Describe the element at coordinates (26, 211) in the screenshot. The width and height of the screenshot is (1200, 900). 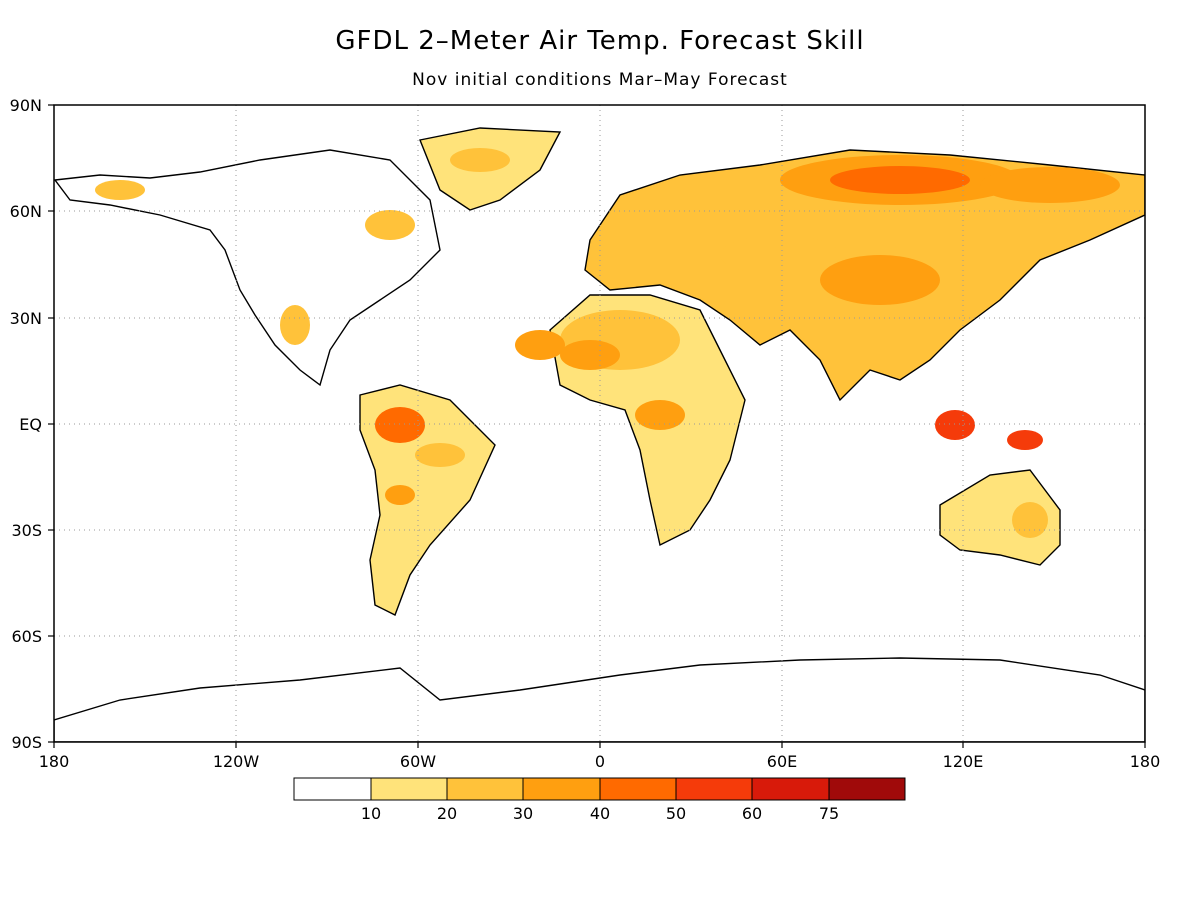
I see `lat-label-60n: 60N` at that location.